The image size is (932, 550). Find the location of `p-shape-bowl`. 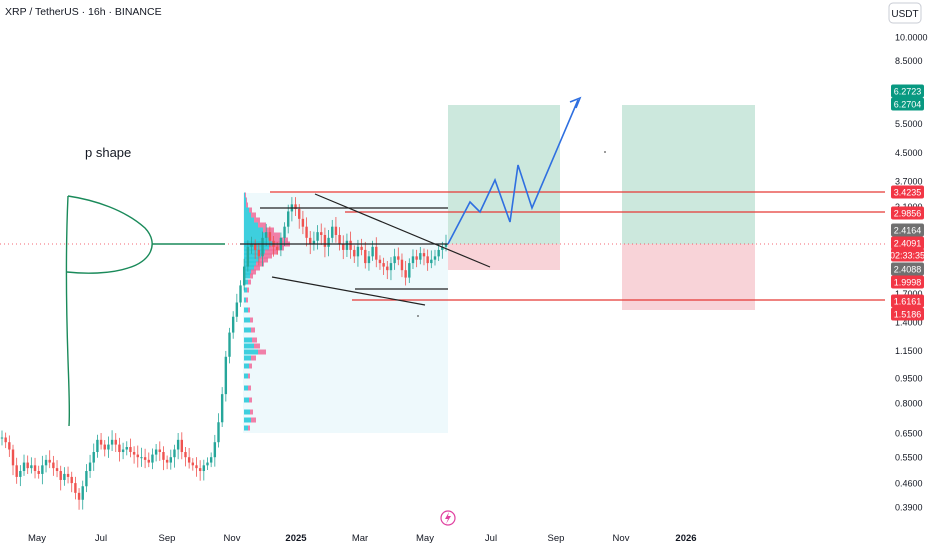

p-shape-bowl is located at coordinates (109, 234).